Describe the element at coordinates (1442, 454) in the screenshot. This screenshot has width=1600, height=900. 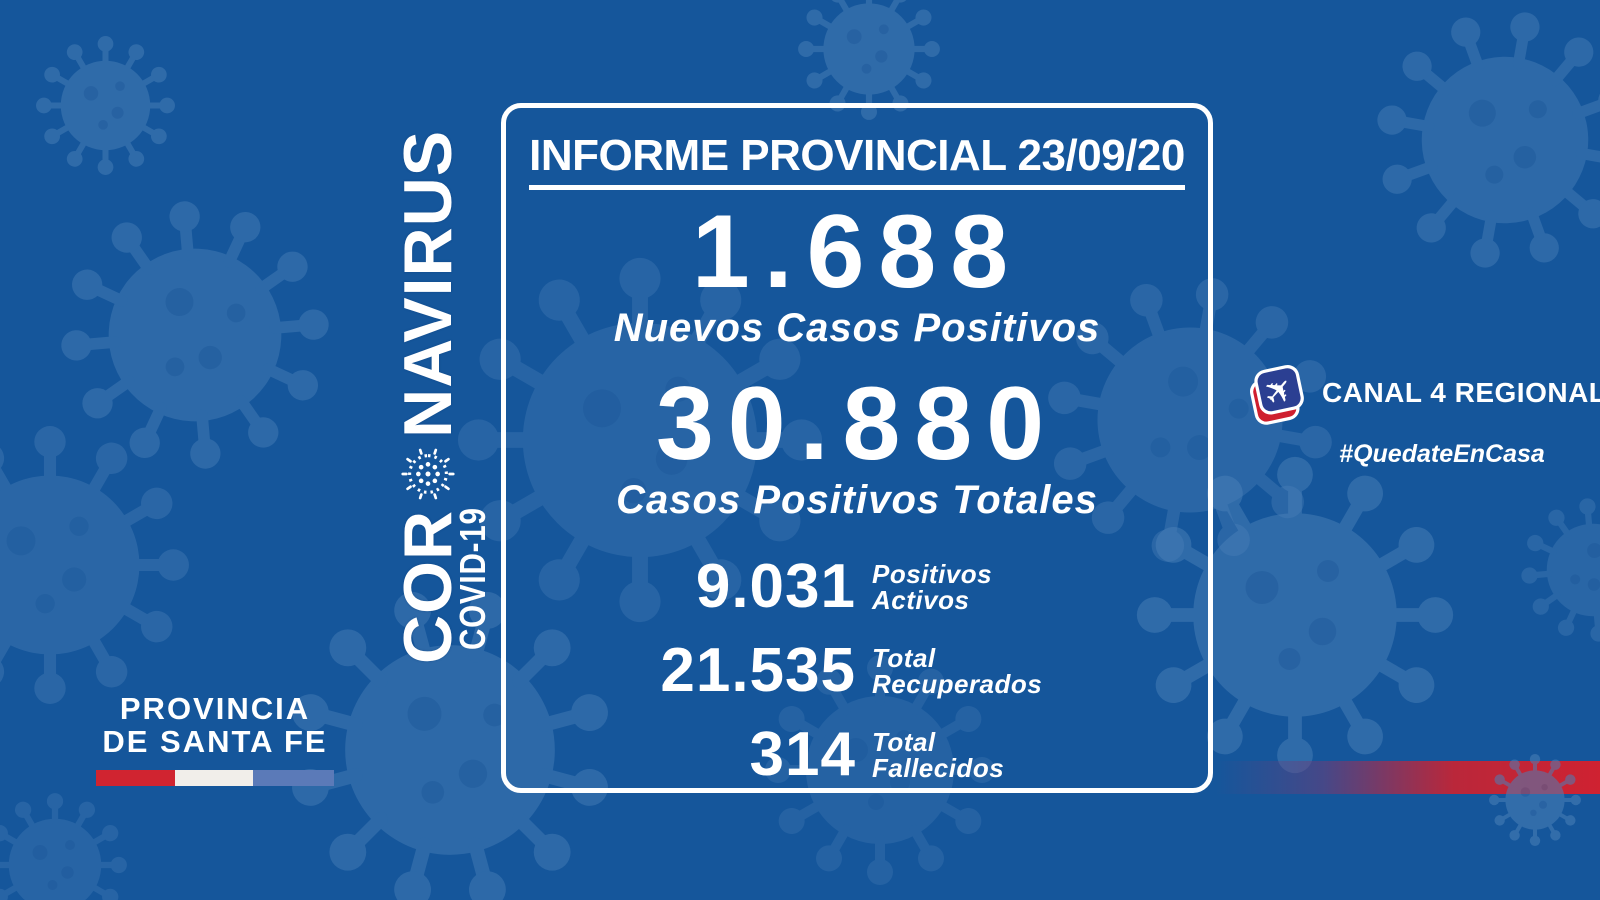
I see `hashtag: #QuedateEnCasa` at that location.